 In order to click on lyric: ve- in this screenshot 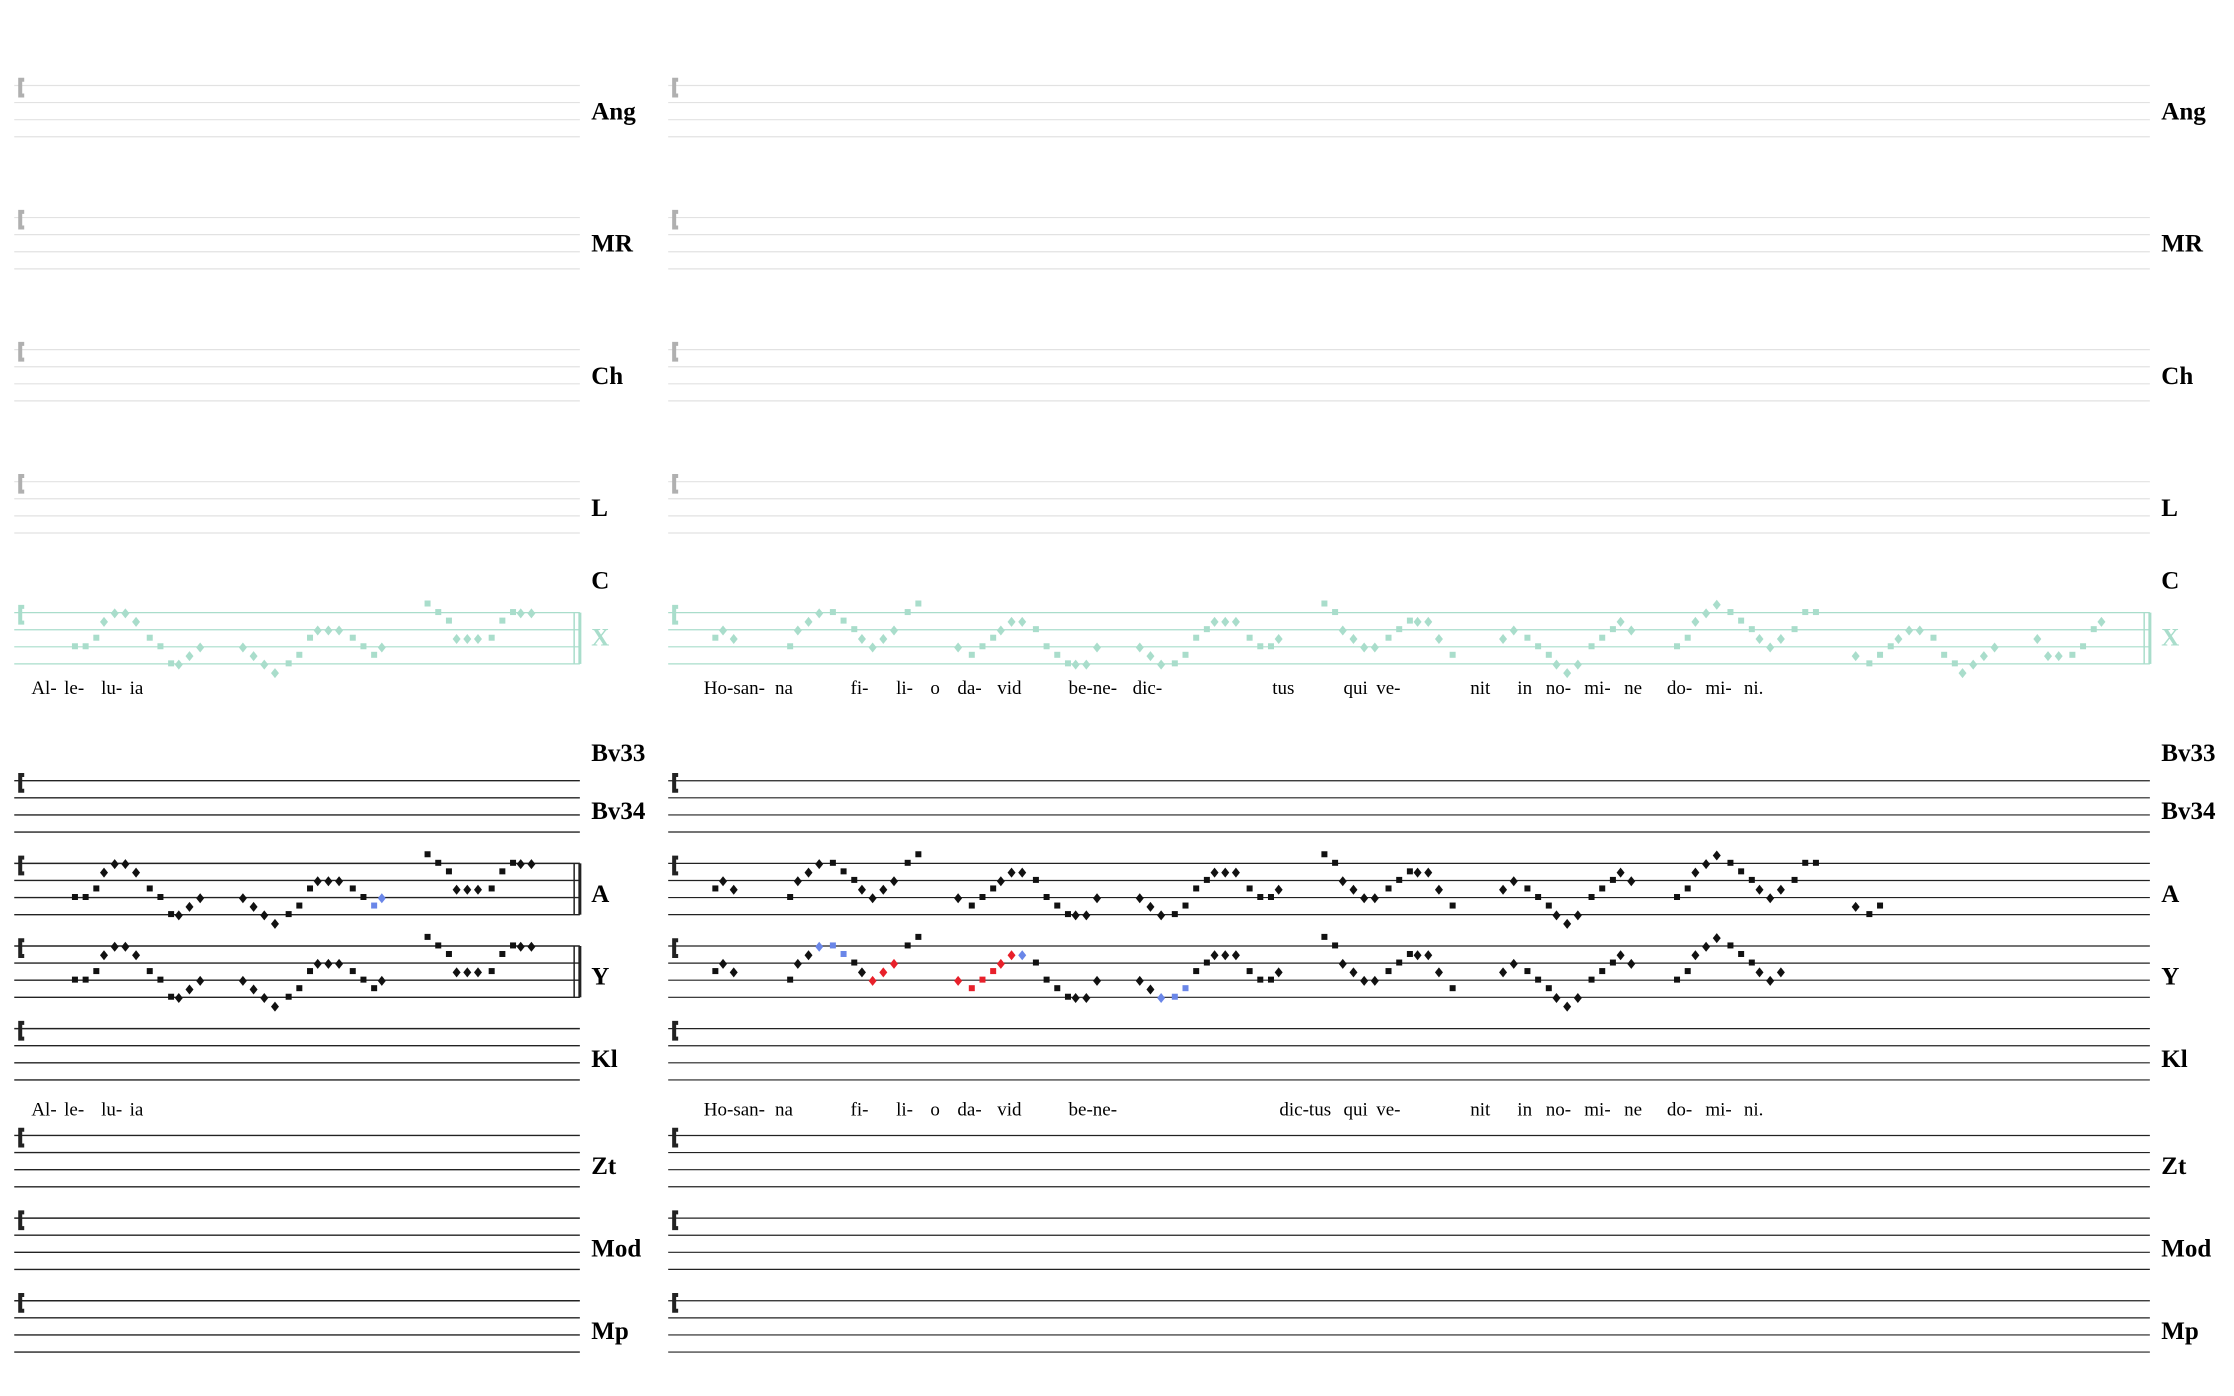, I will do `click(1388, 1110)`.